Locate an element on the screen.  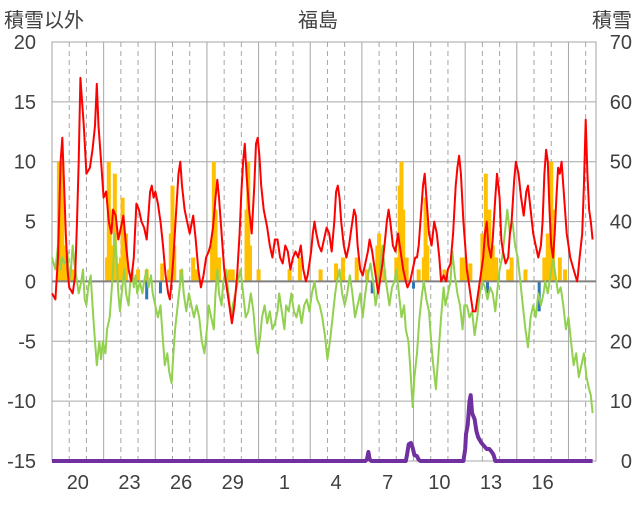
x-tick-label: 4 is located at coordinates (335, 483).